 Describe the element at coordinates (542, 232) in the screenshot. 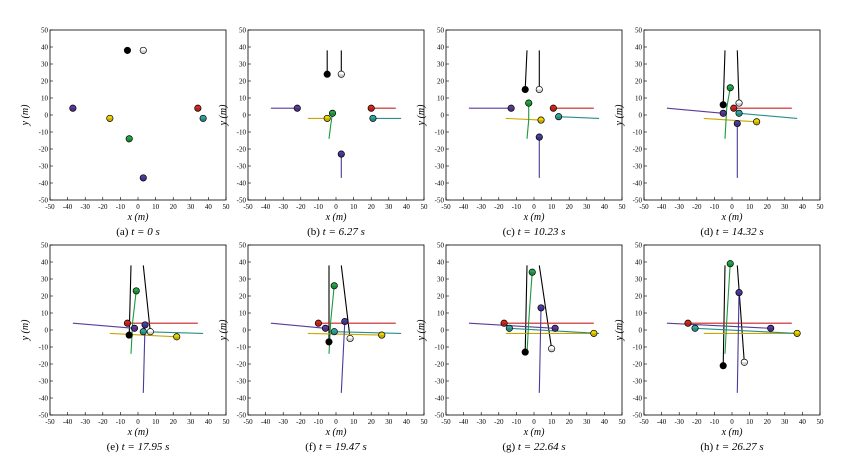

I see `caption-time: t = 10.23 s` at that location.